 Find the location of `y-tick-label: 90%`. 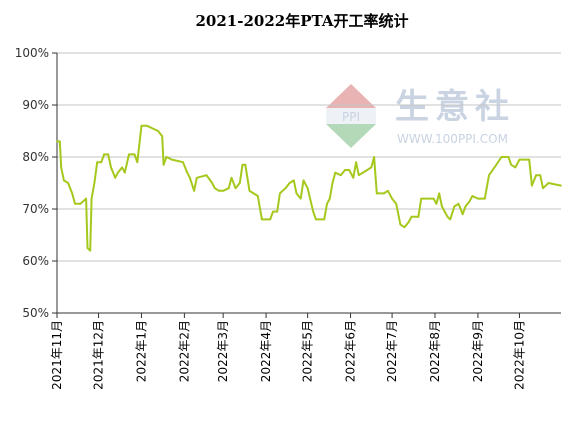

y-tick-label: 90% is located at coordinates (35, 105).